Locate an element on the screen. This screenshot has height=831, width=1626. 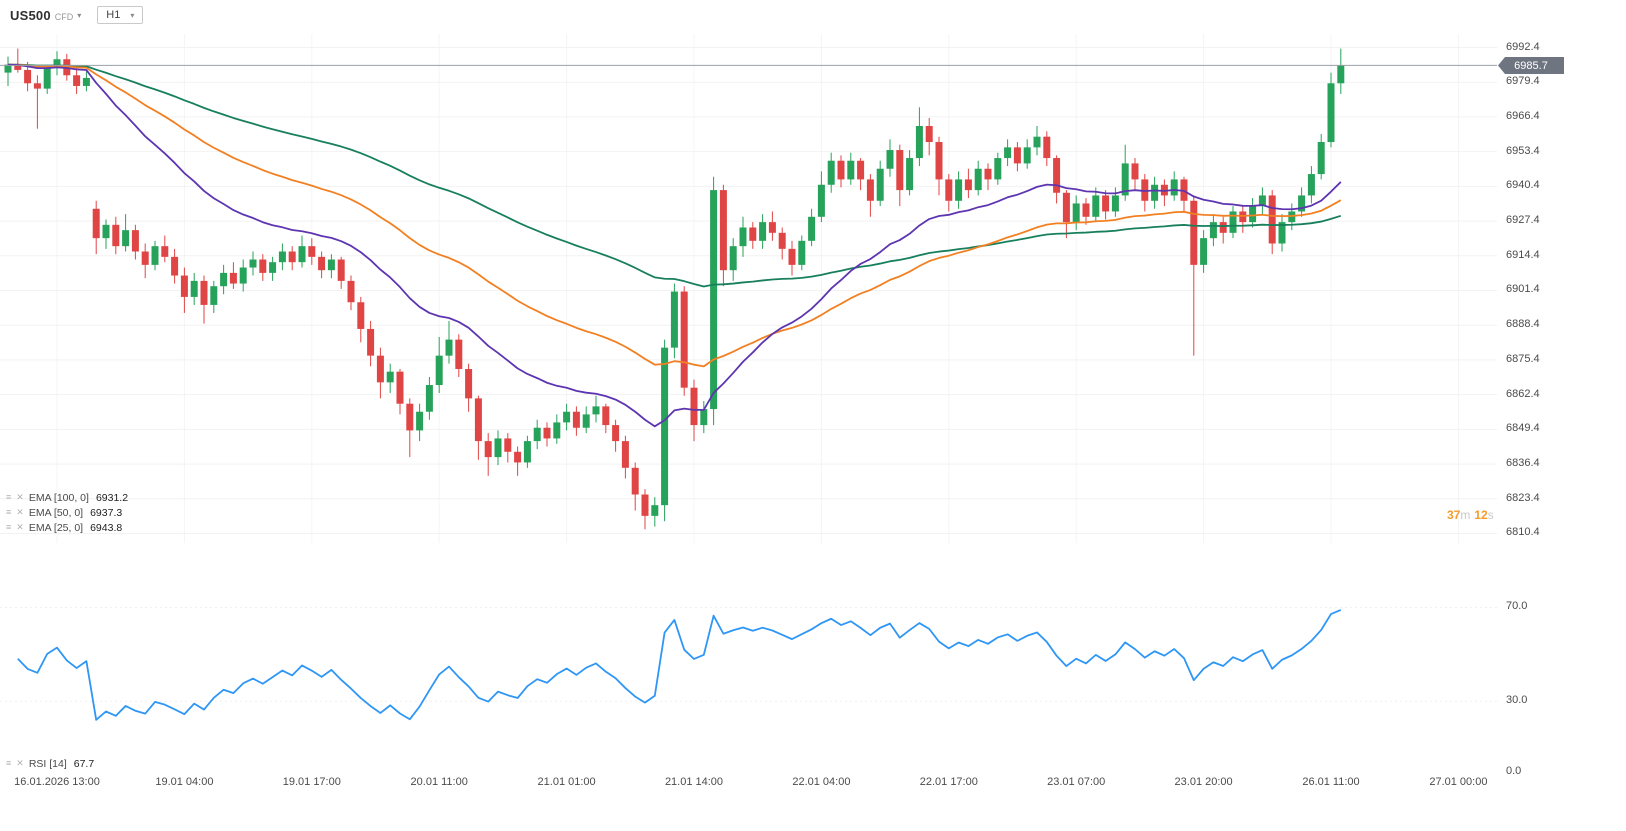
countdown-seconds-unit: s is located at coordinates (1490, 515).